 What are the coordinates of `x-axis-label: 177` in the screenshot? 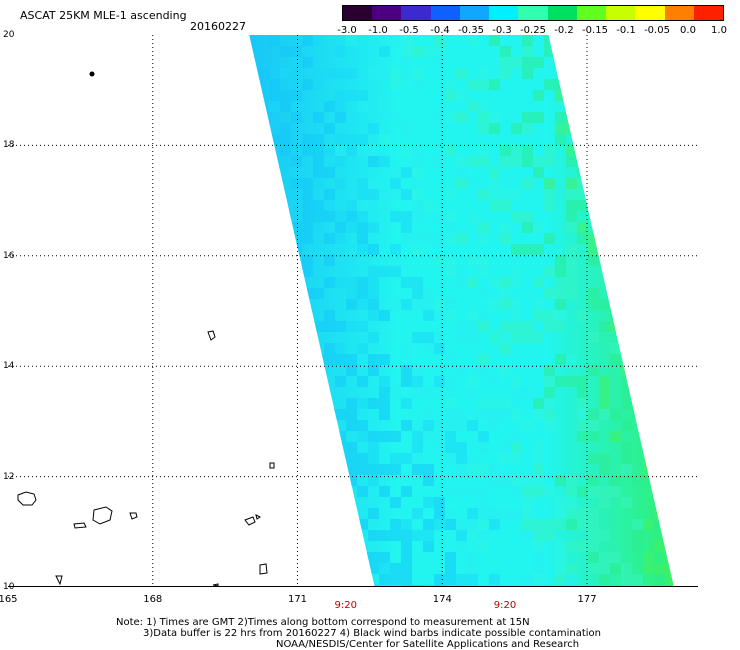 It's located at (587, 599).